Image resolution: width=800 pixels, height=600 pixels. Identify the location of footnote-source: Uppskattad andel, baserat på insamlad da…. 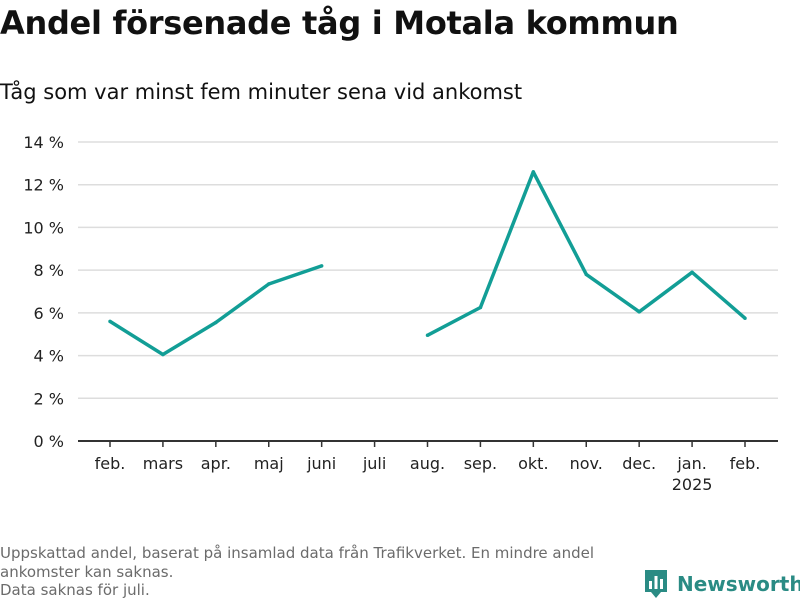
(297, 562).